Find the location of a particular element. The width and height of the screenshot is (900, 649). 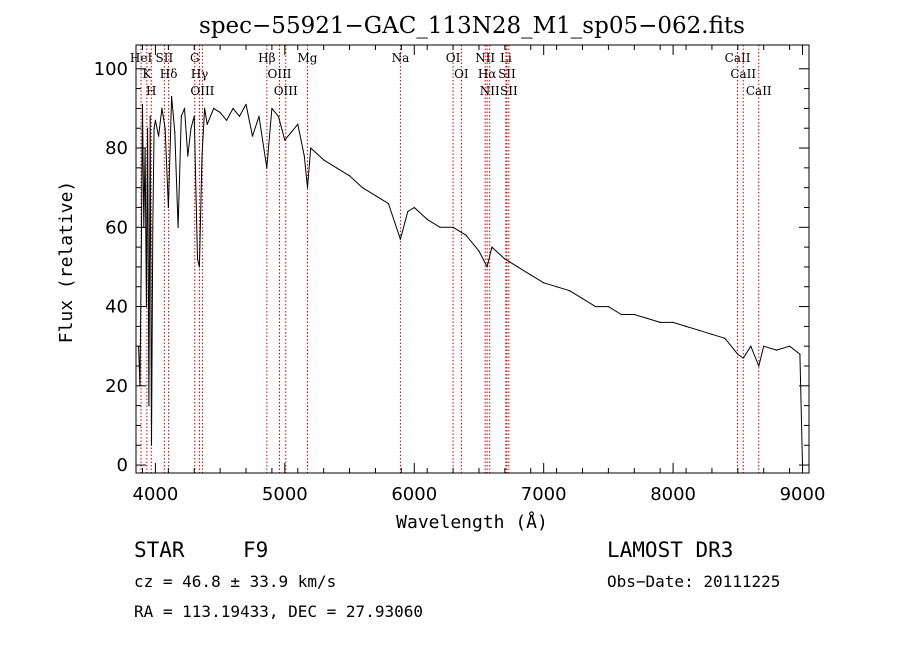

x-tick-label: 9000 is located at coordinates (803, 494).